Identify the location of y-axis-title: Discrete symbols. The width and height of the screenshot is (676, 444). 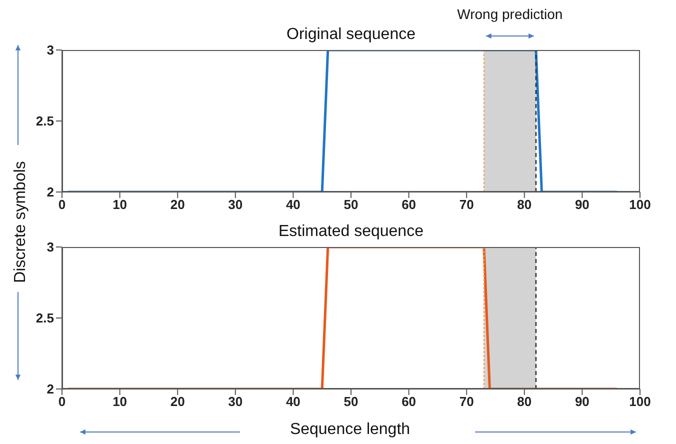
(21, 222).